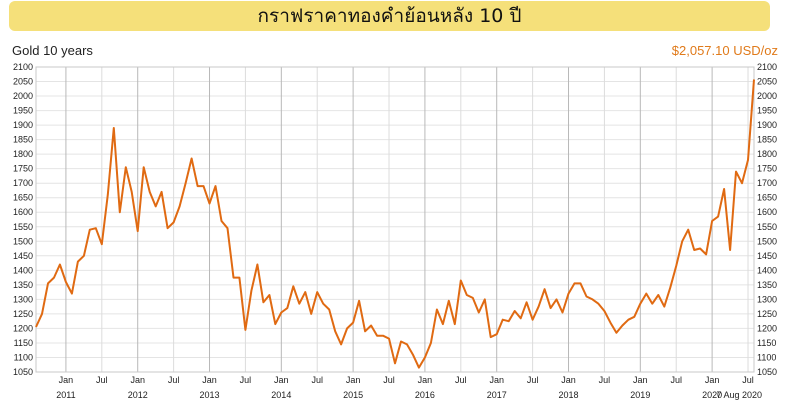 Image resolution: width=786 pixels, height=404 pixels. What do you see at coordinates (767, 285) in the screenshot?
I see `y-tick-label-right: 1350` at bounding box center [767, 285].